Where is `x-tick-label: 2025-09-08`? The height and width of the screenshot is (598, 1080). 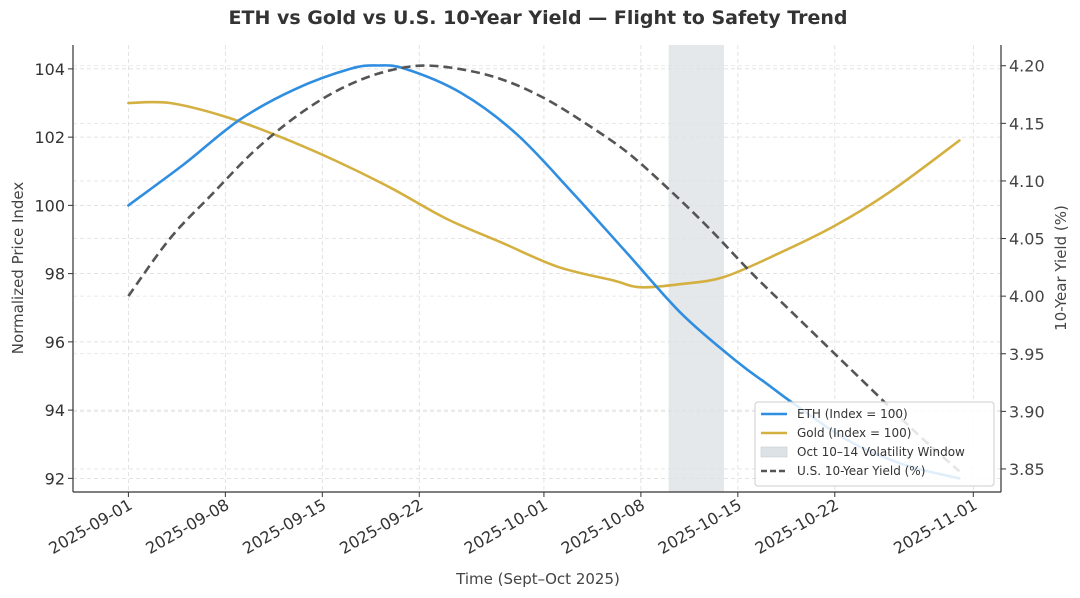 x-tick-label: 2025-09-08 is located at coordinates (187, 526).